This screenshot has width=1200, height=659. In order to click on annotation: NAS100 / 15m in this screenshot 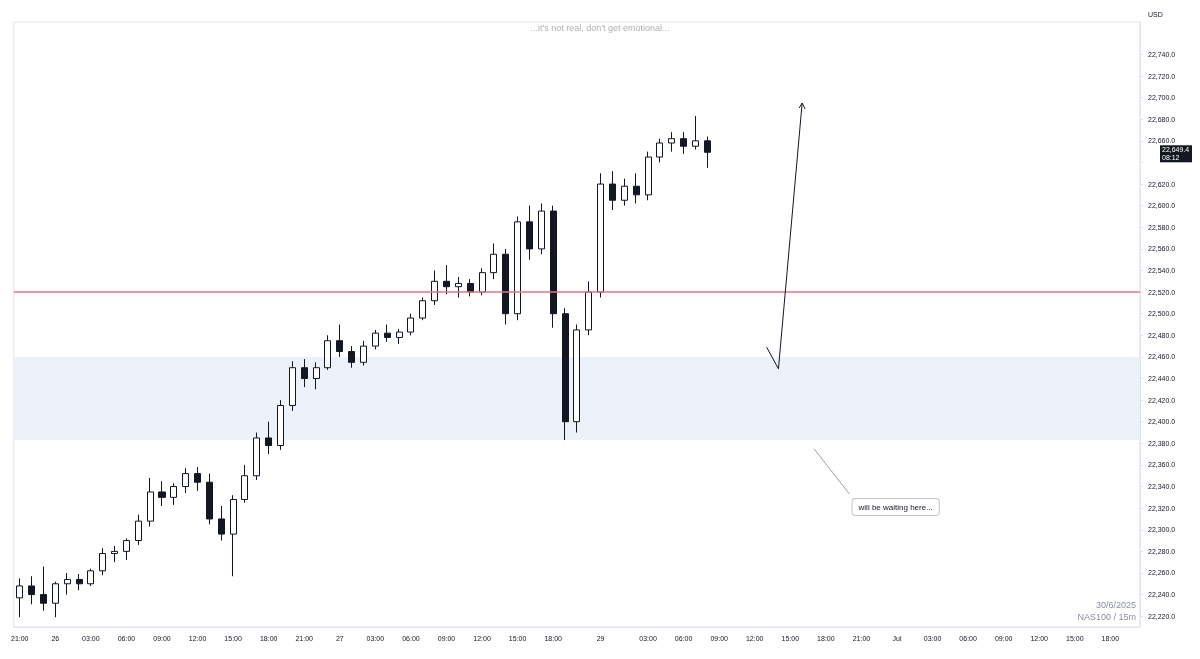, I will do `click(1106, 616)`.